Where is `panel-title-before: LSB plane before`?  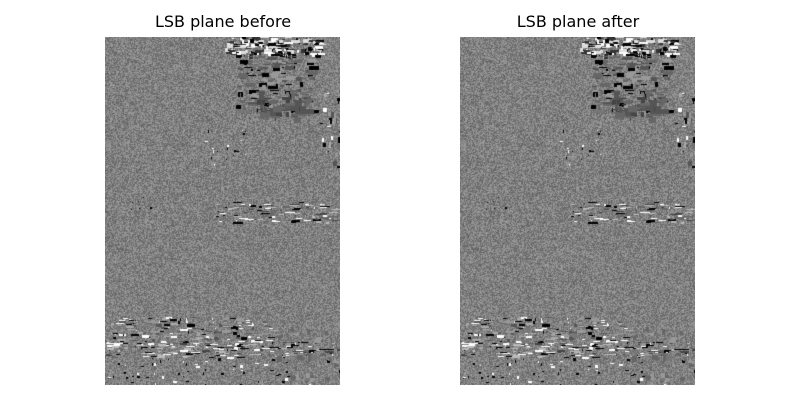 panel-title-before: LSB plane before is located at coordinates (223, 21).